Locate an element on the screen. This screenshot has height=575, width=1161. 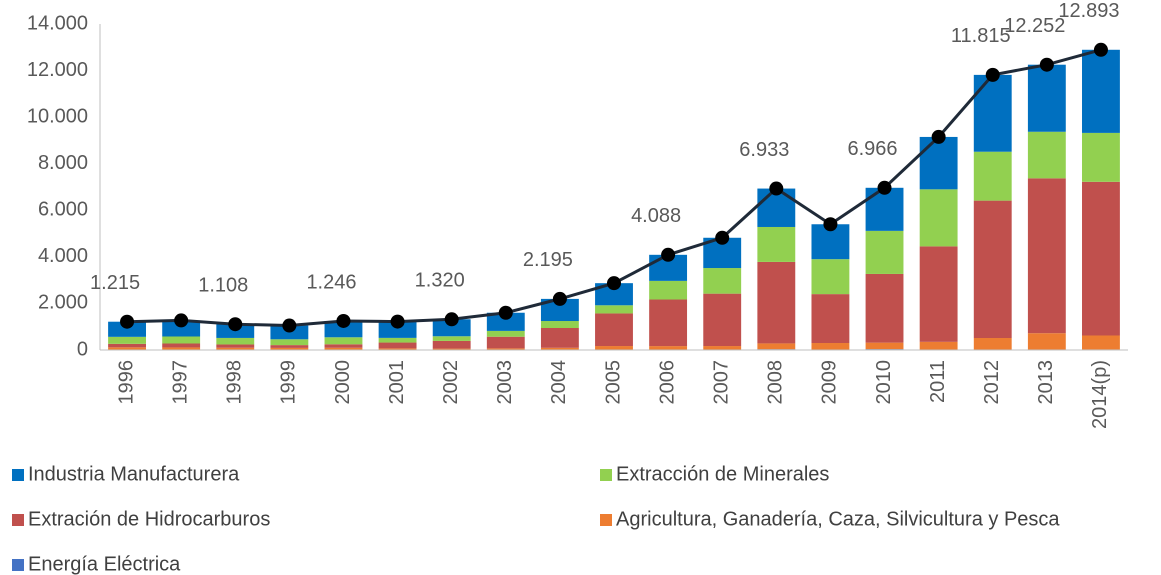
legend-label: Extración de Hidrocarburos is located at coordinates (149, 519).